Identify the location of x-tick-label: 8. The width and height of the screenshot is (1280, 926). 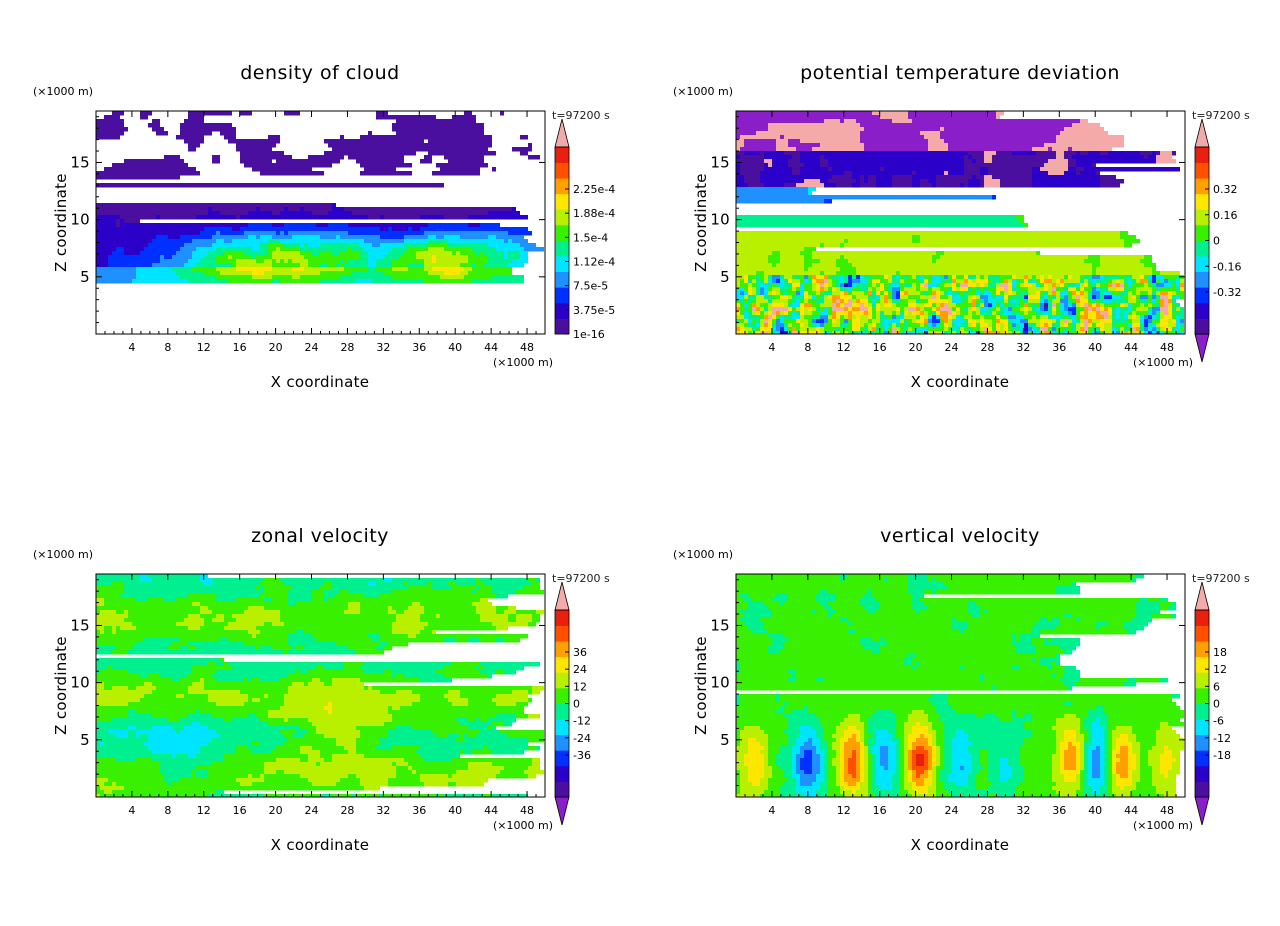
(807, 347).